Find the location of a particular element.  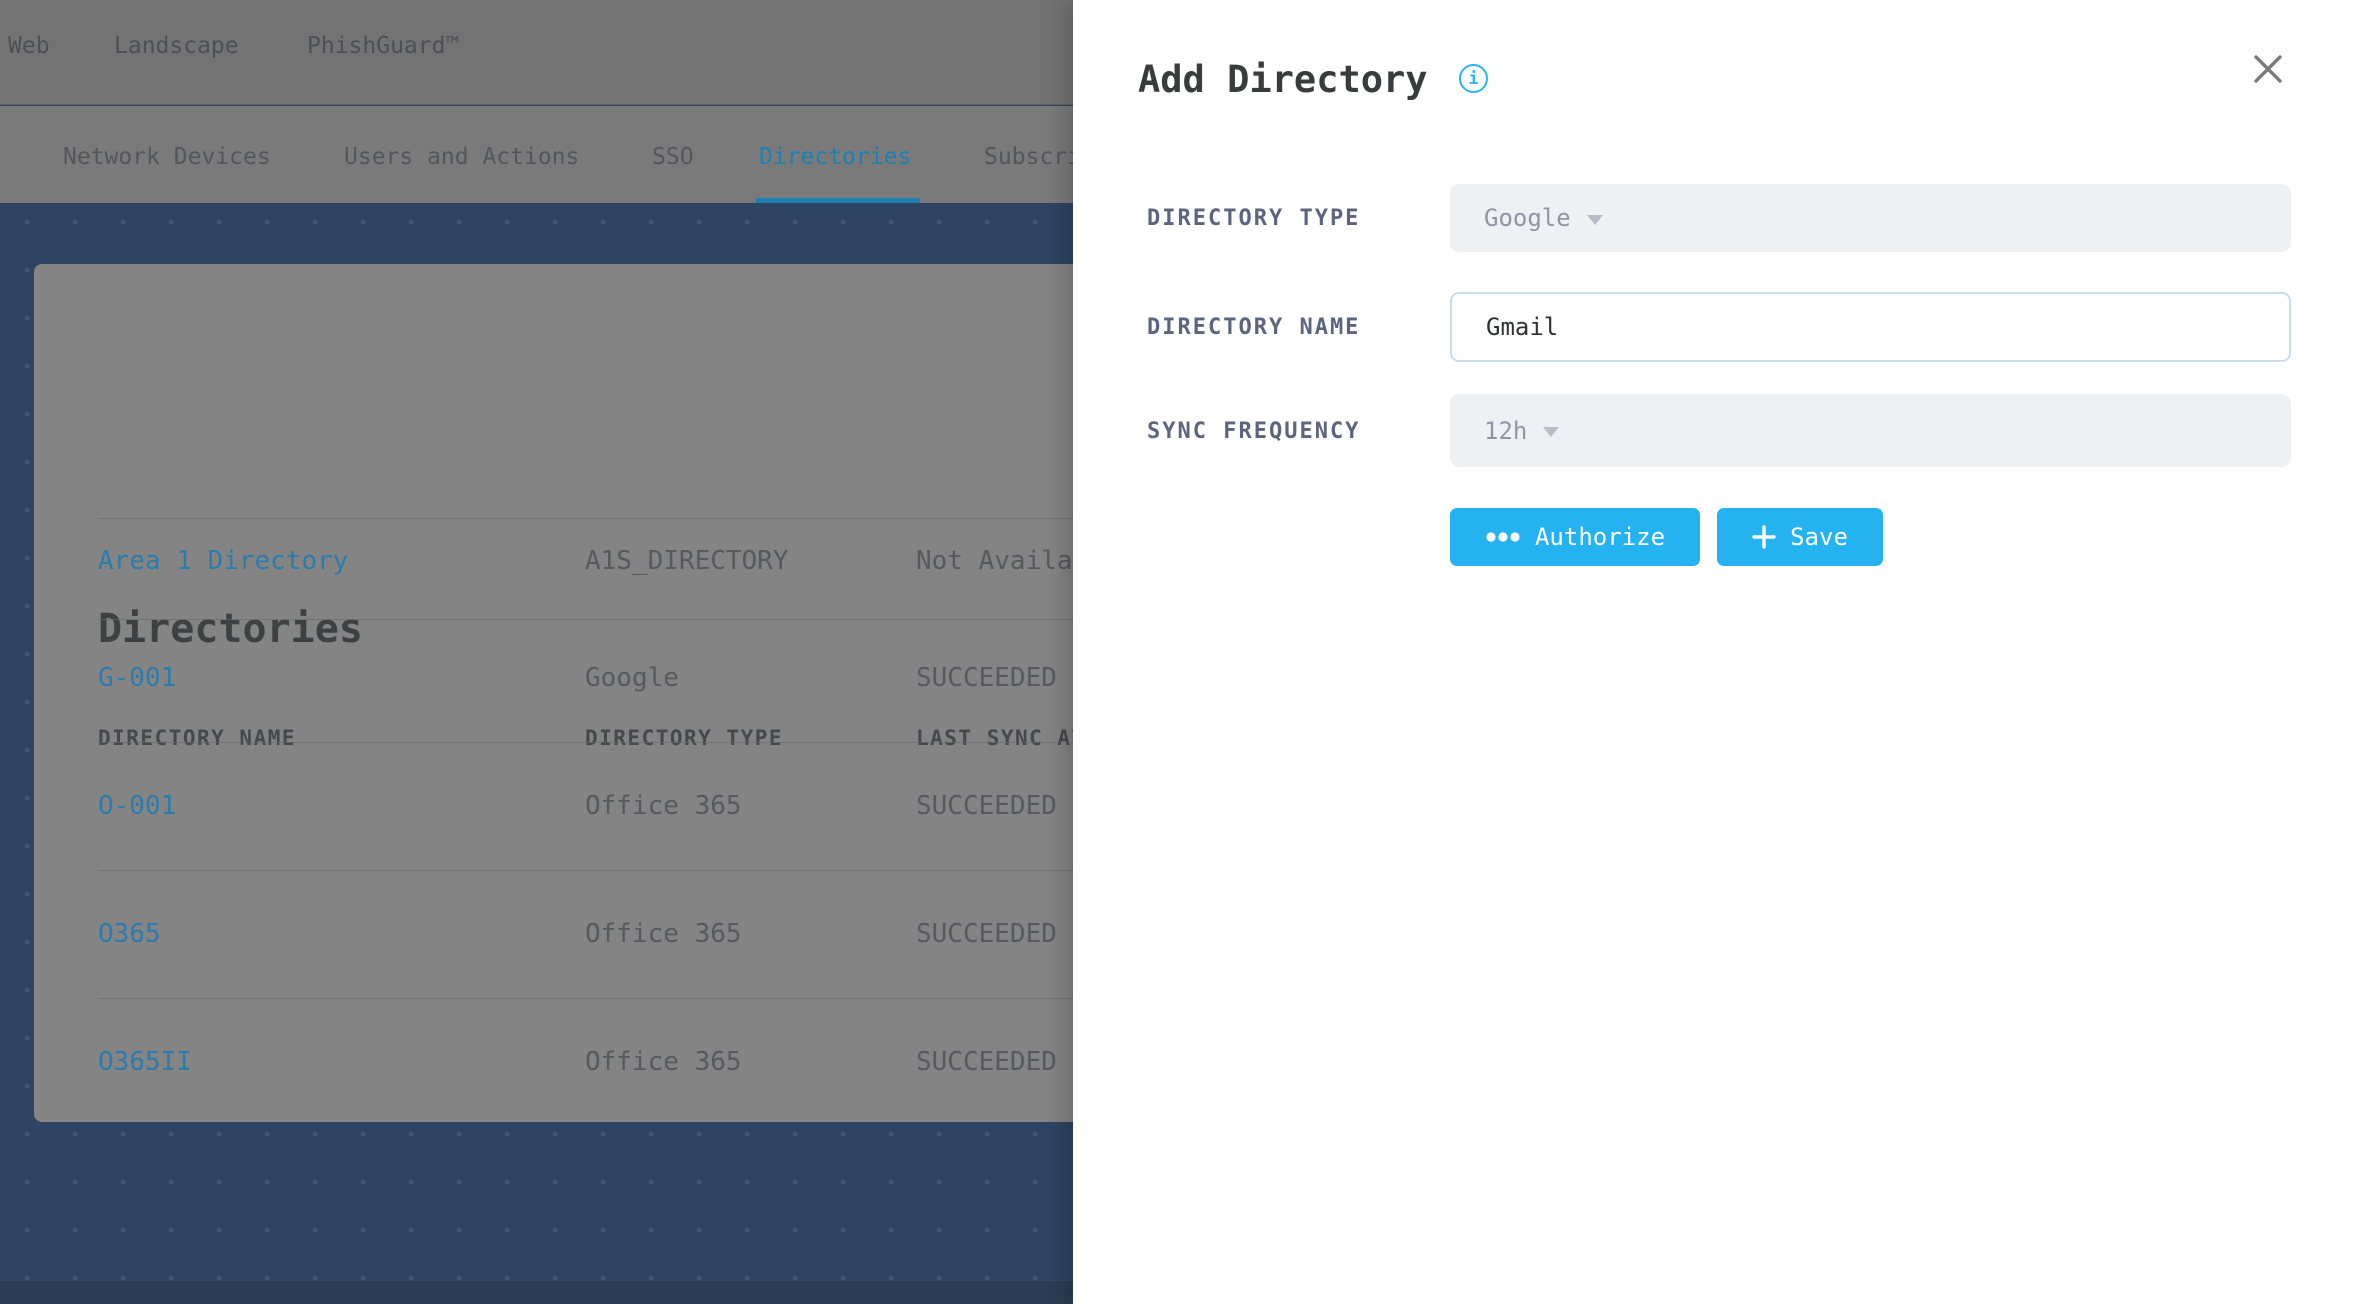

save-button-label: Save is located at coordinates (1819, 537).